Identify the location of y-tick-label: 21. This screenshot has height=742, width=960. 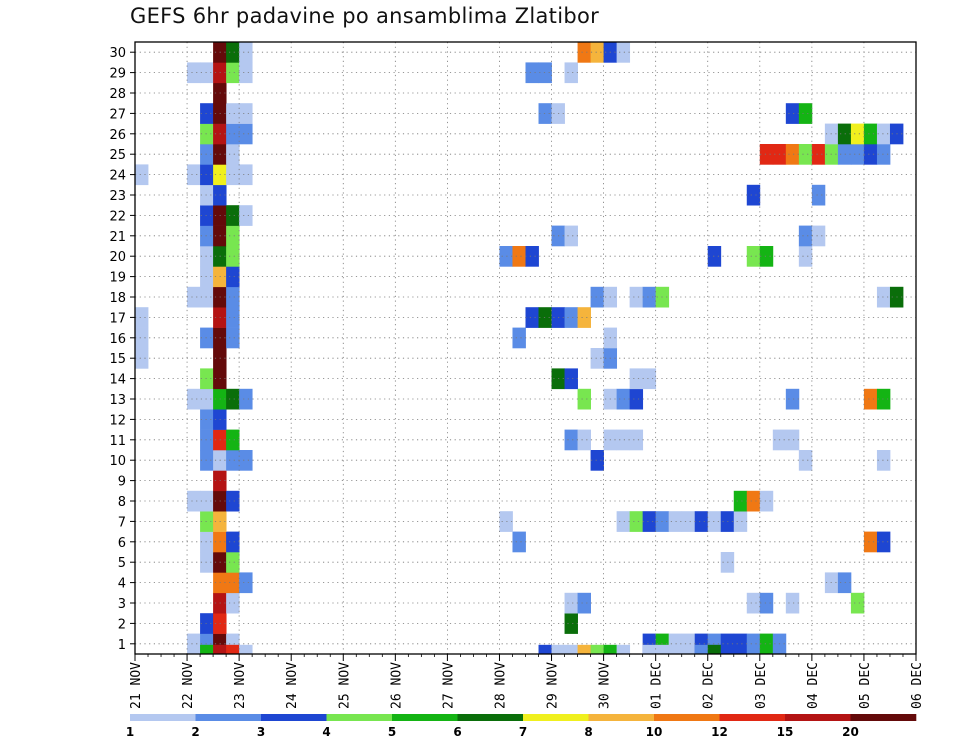
(117, 237).